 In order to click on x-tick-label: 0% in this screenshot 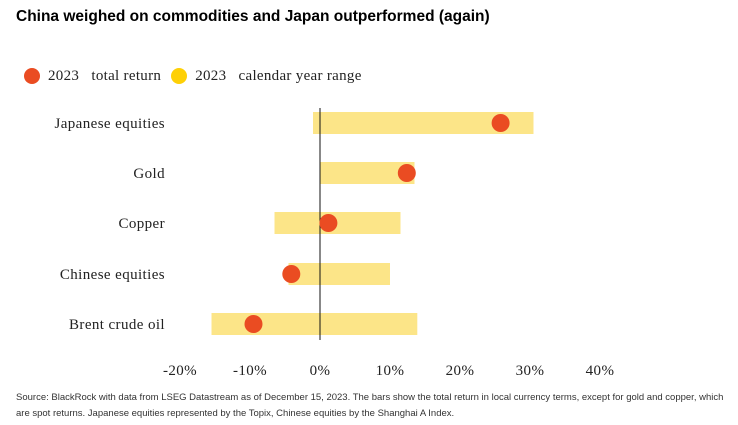, I will do `click(320, 371)`.